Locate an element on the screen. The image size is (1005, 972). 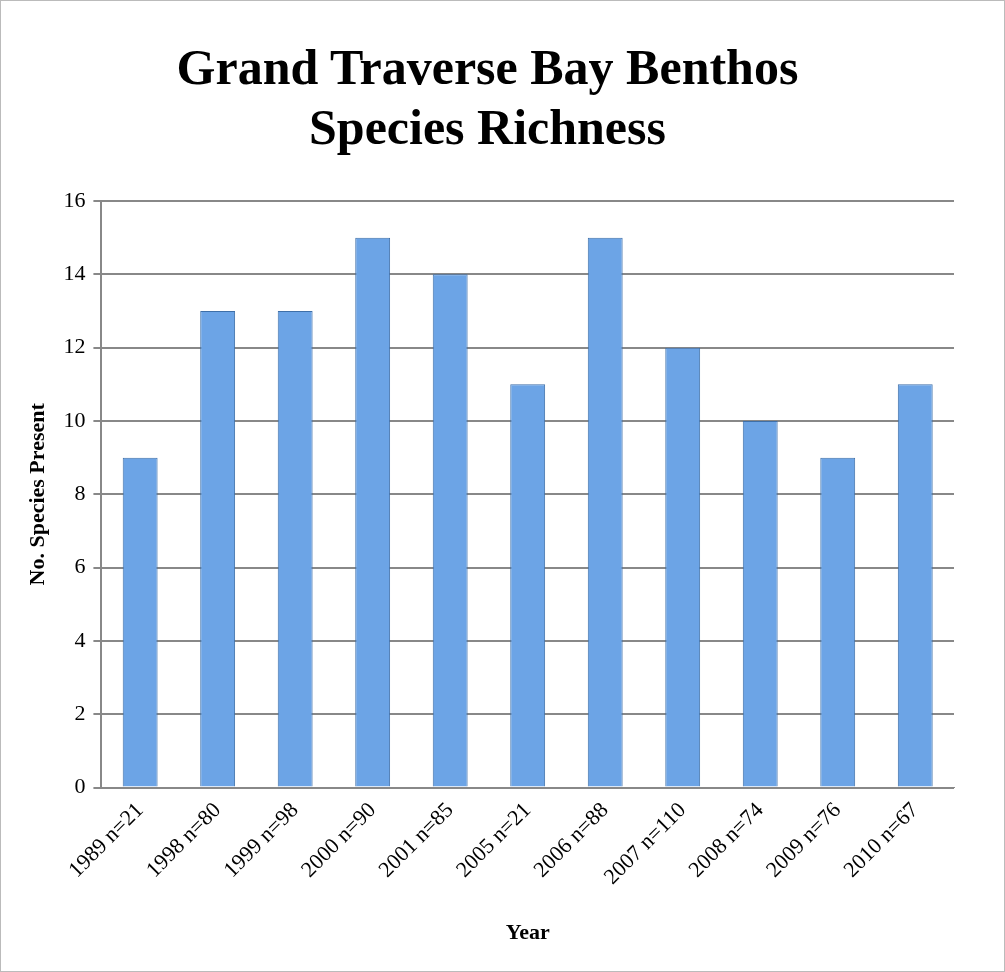
y-tick-label: 8 is located at coordinates (80, 493).